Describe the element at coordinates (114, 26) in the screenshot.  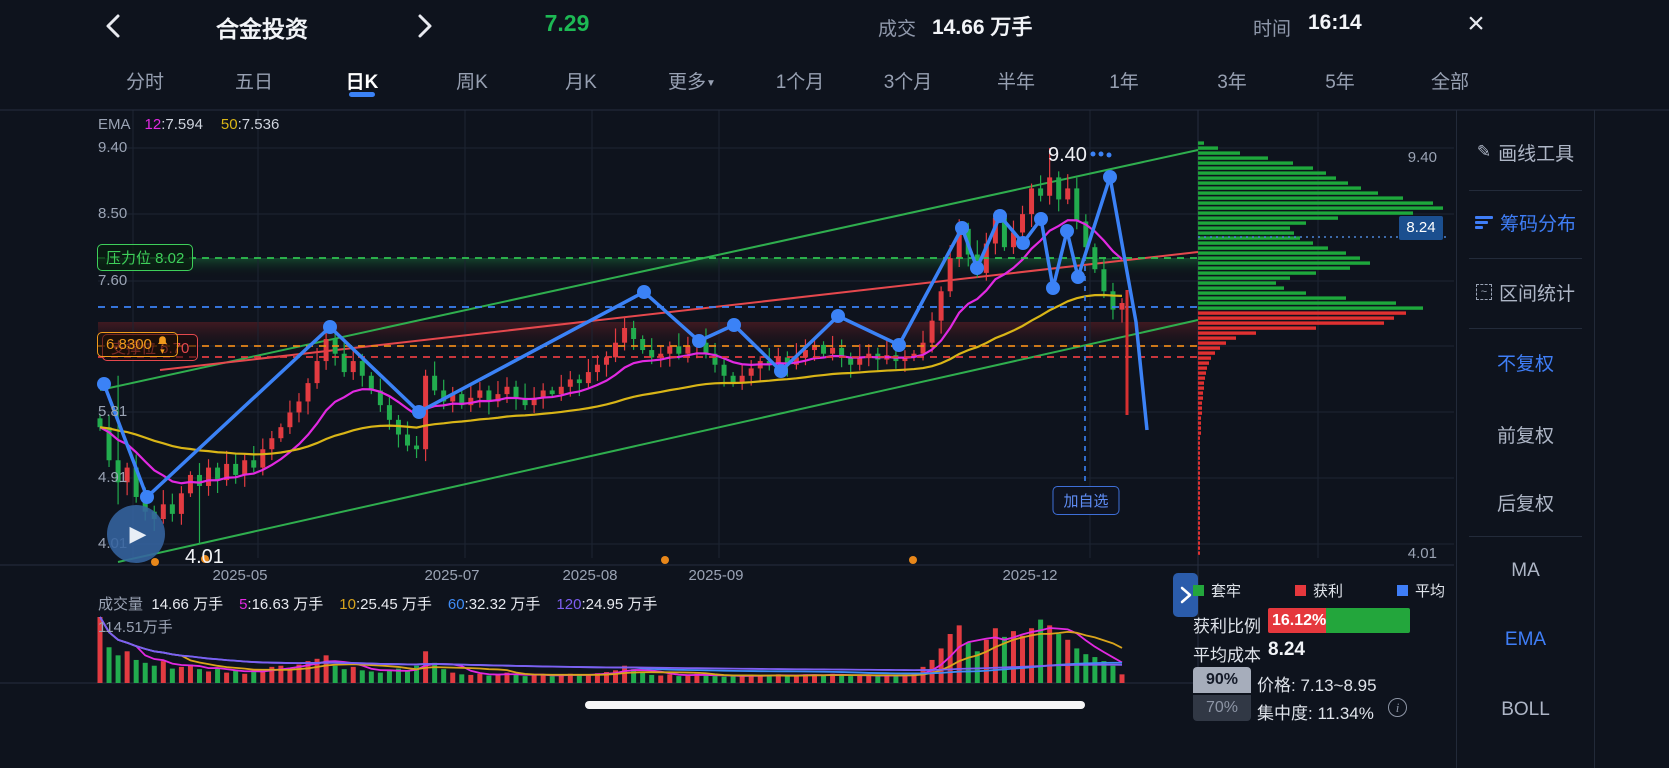
I see `back-button` at that location.